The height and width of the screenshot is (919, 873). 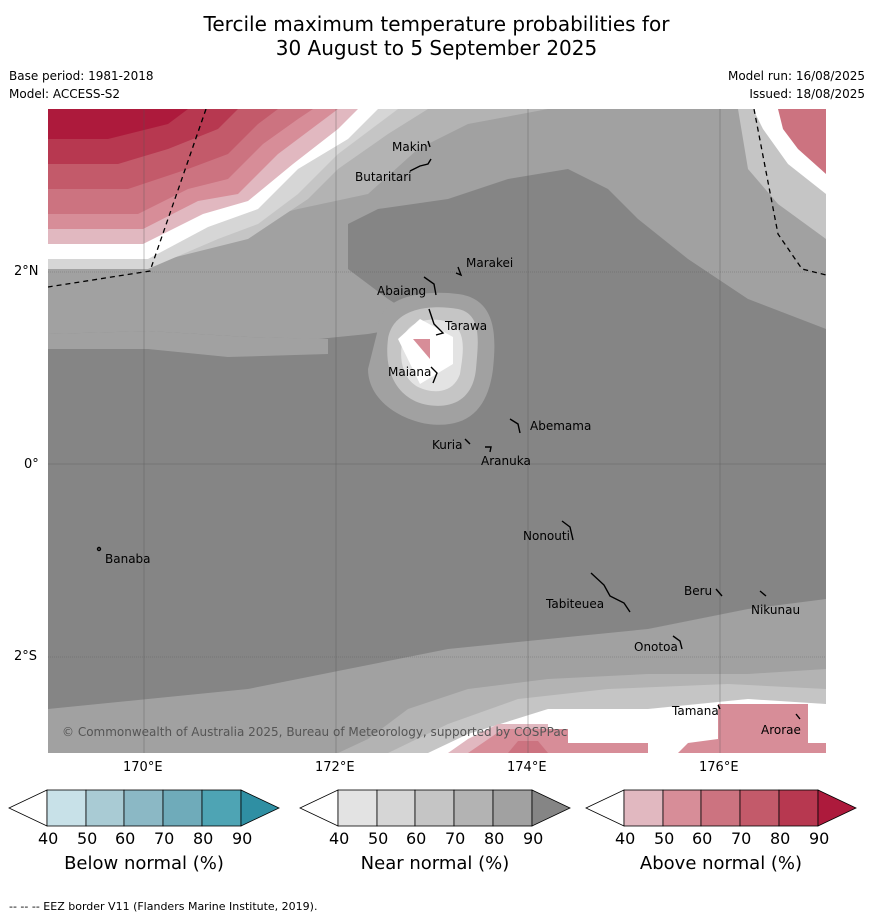 I want to click on nonouti-shape, so click(x=567, y=530).